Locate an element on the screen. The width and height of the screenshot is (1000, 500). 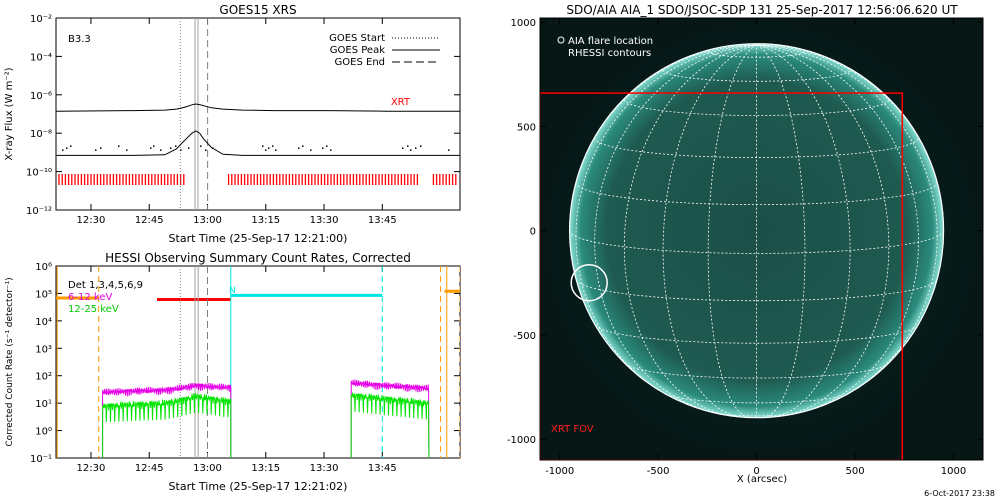
hessi-xtick-label: 13:00 is located at coordinates (207, 468).